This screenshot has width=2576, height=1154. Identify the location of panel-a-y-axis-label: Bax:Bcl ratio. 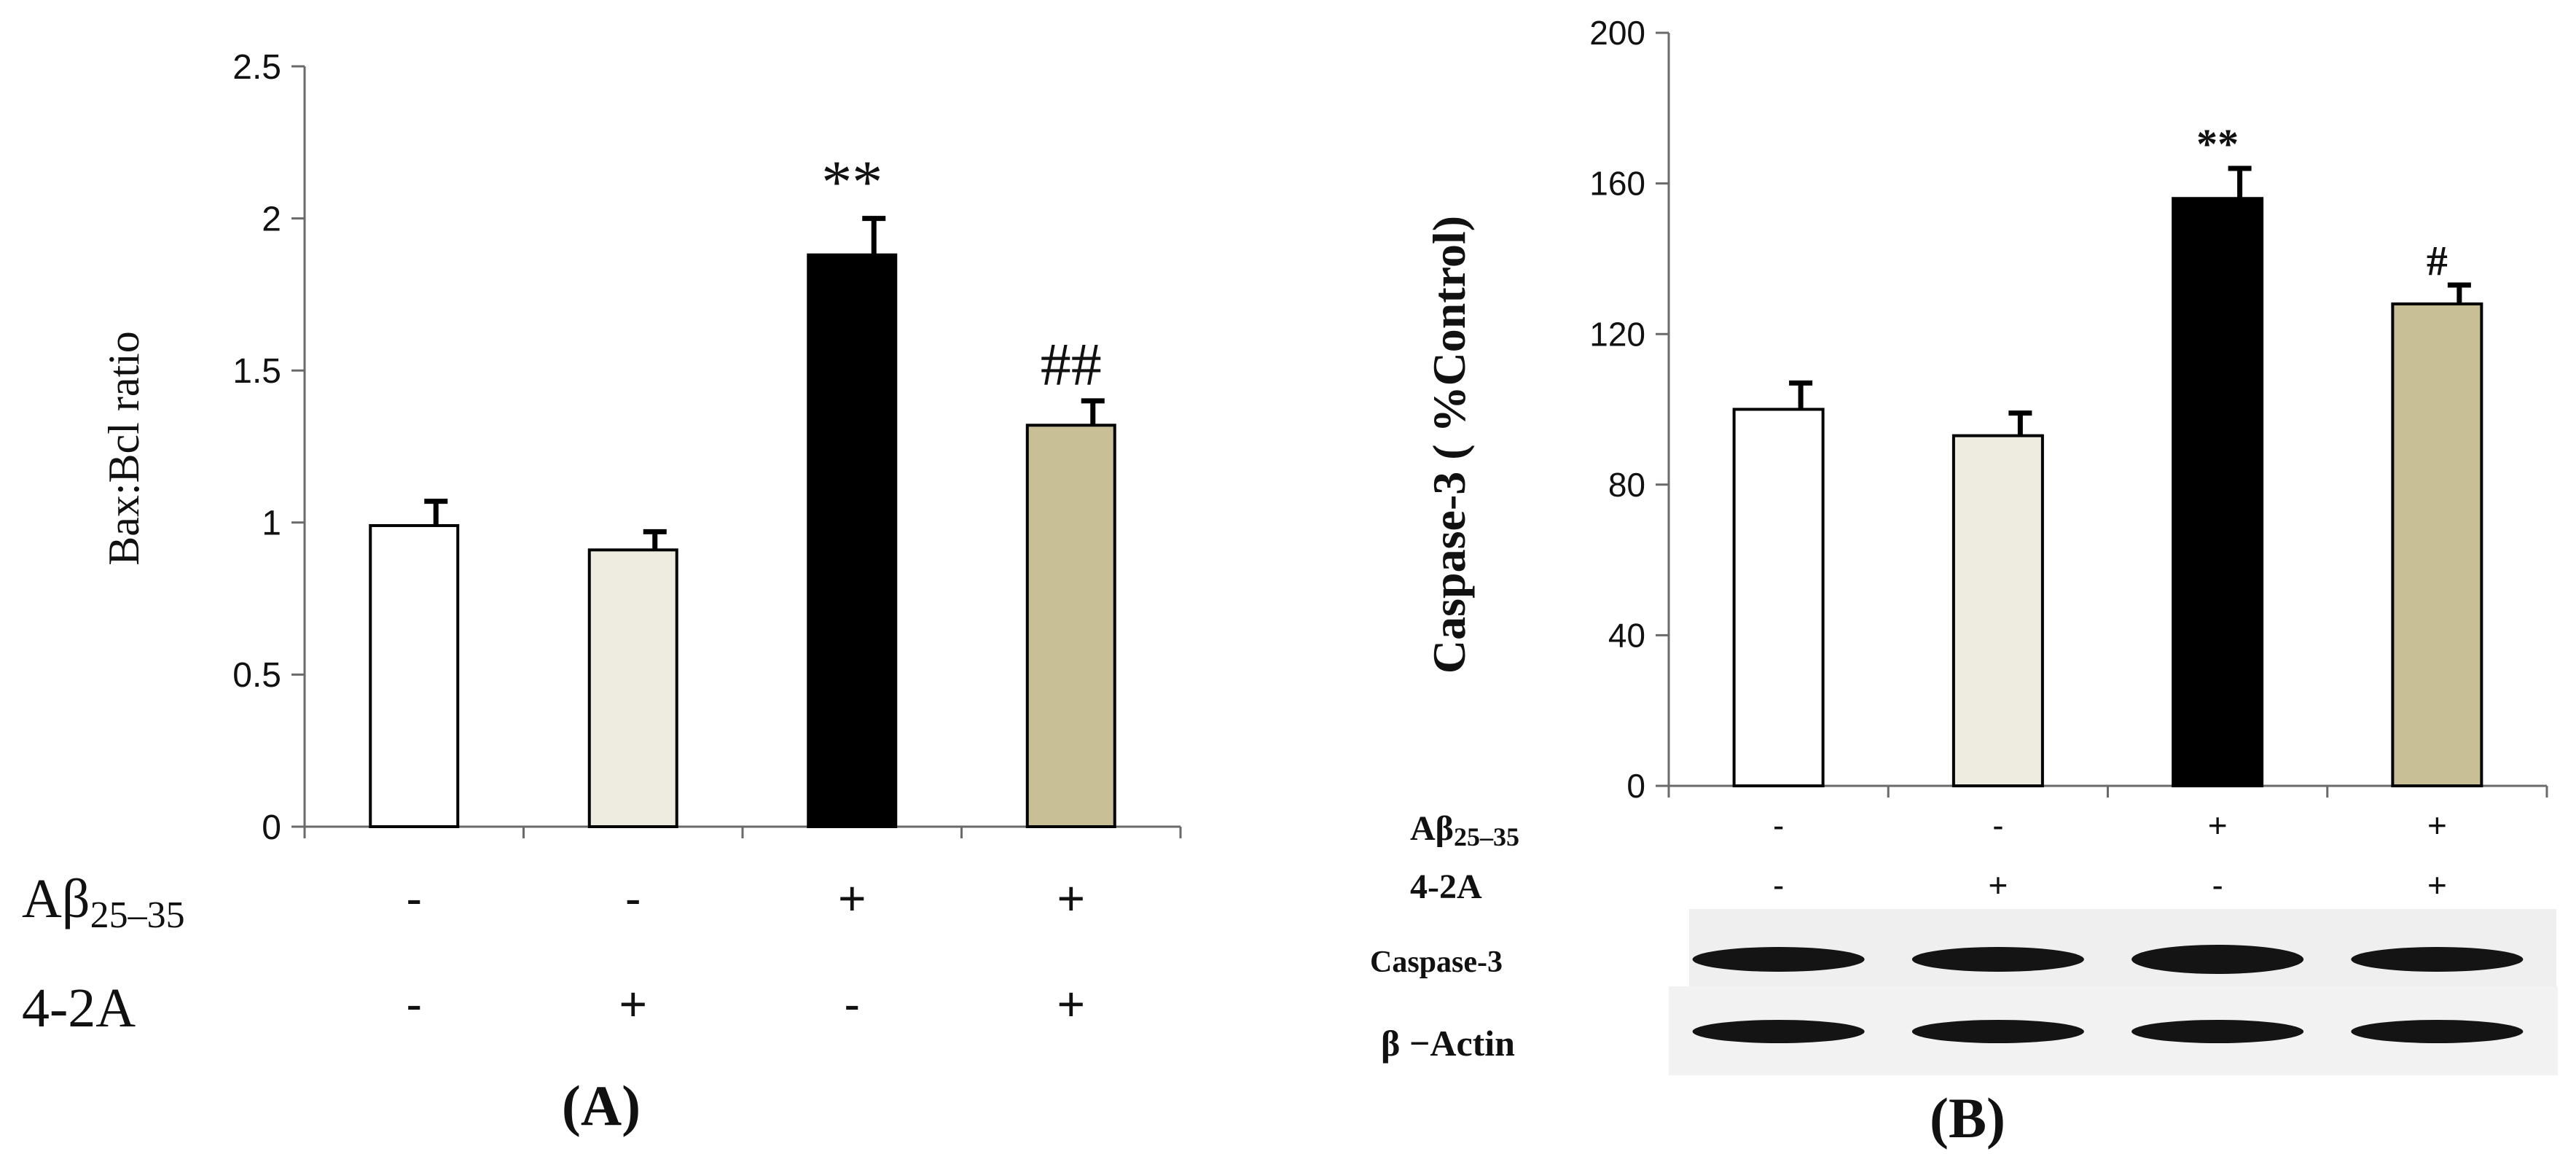
(124, 448).